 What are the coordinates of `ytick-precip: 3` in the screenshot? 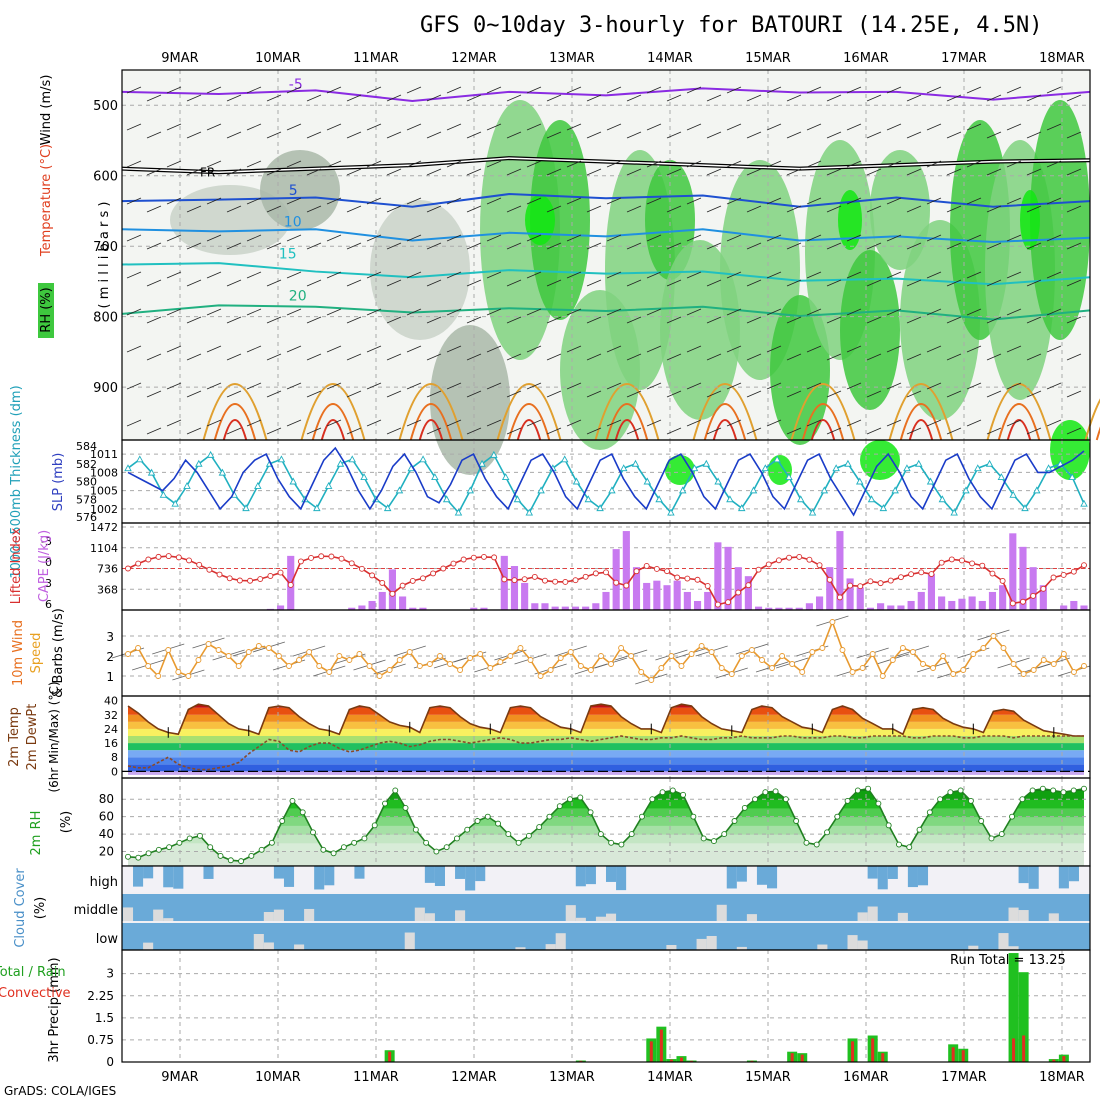 It's located at (110, 974).